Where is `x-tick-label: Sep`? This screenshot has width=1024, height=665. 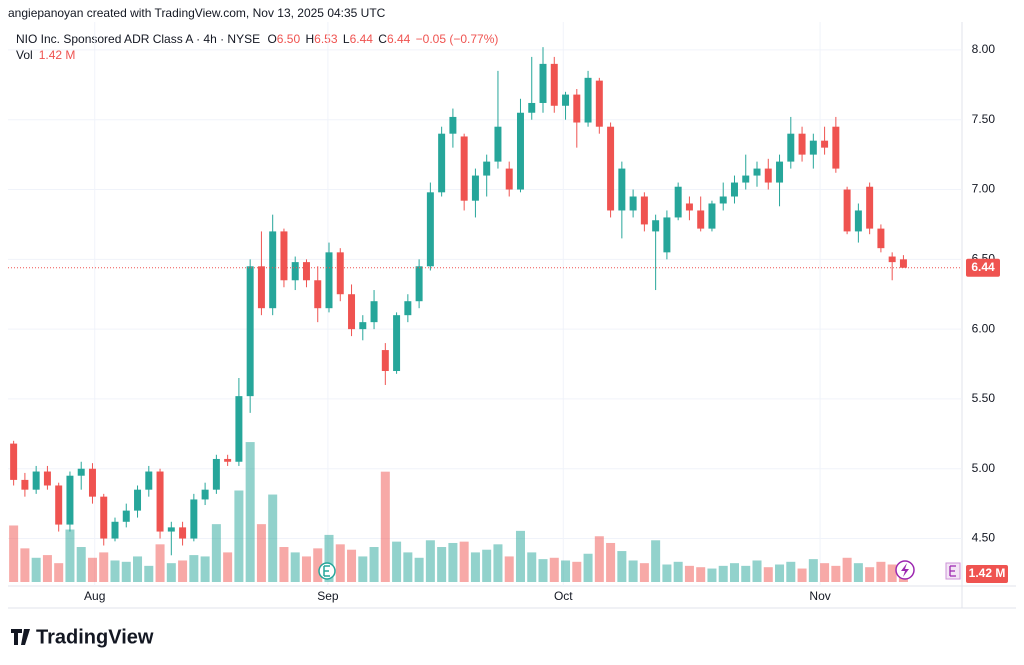 x-tick-label: Sep is located at coordinates (328, 596).